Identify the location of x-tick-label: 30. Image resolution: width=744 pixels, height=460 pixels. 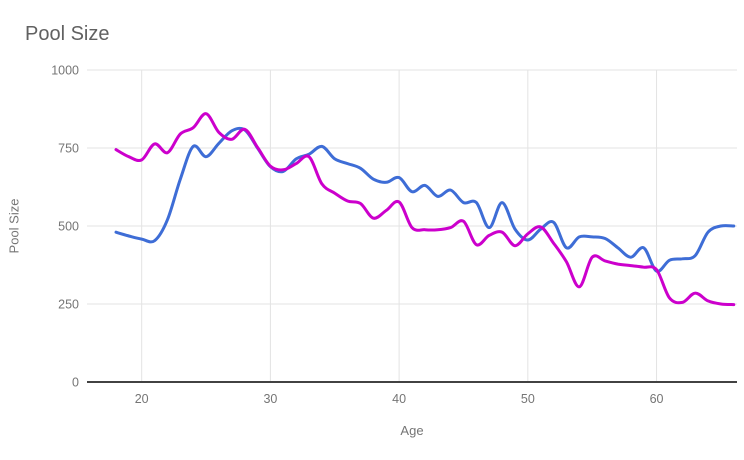
(270, 399).